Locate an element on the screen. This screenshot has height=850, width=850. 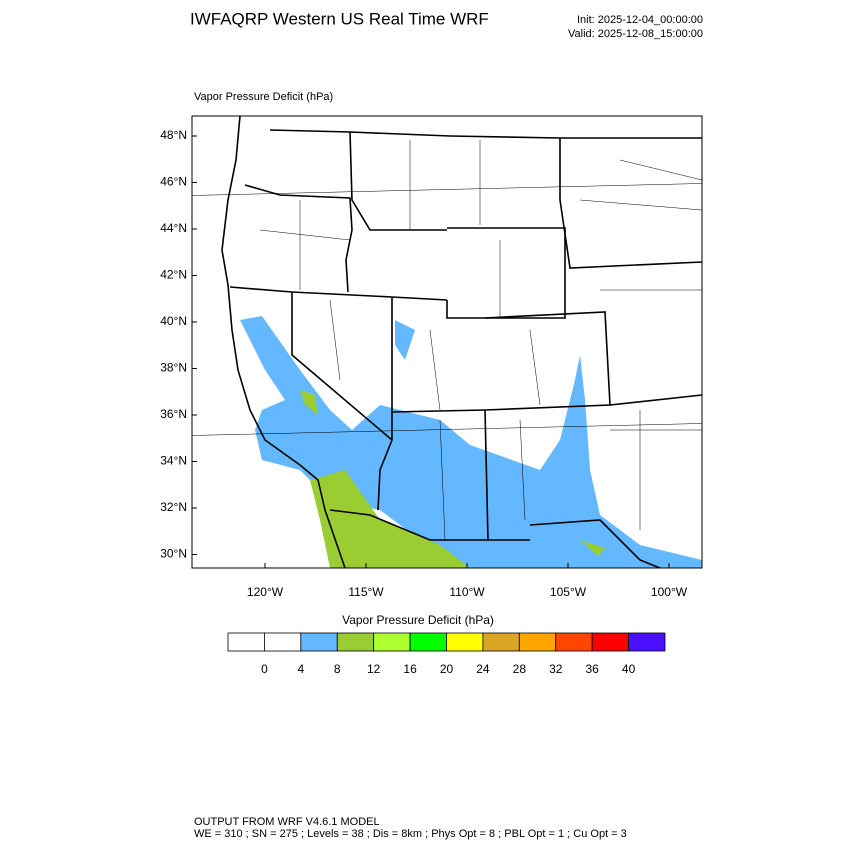
colorbar-label: 24 is located at coordinates (483, 669).